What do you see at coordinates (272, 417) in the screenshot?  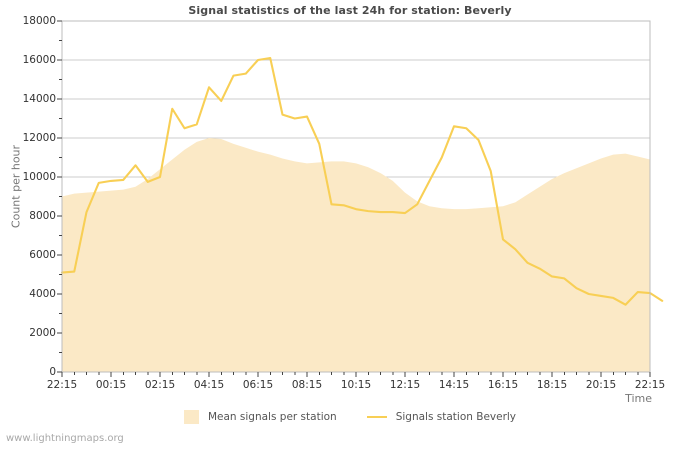 I see `legend-item-label: Mean signals per station` at bounding box center [272, 417].